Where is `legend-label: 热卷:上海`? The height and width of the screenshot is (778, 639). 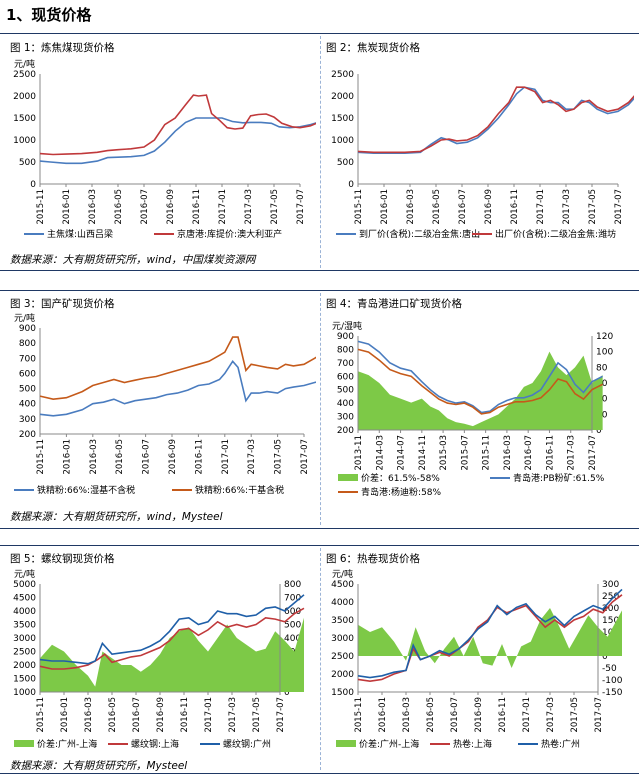 legend-label: 热卷:上海 is located at coordinates (472, 744).